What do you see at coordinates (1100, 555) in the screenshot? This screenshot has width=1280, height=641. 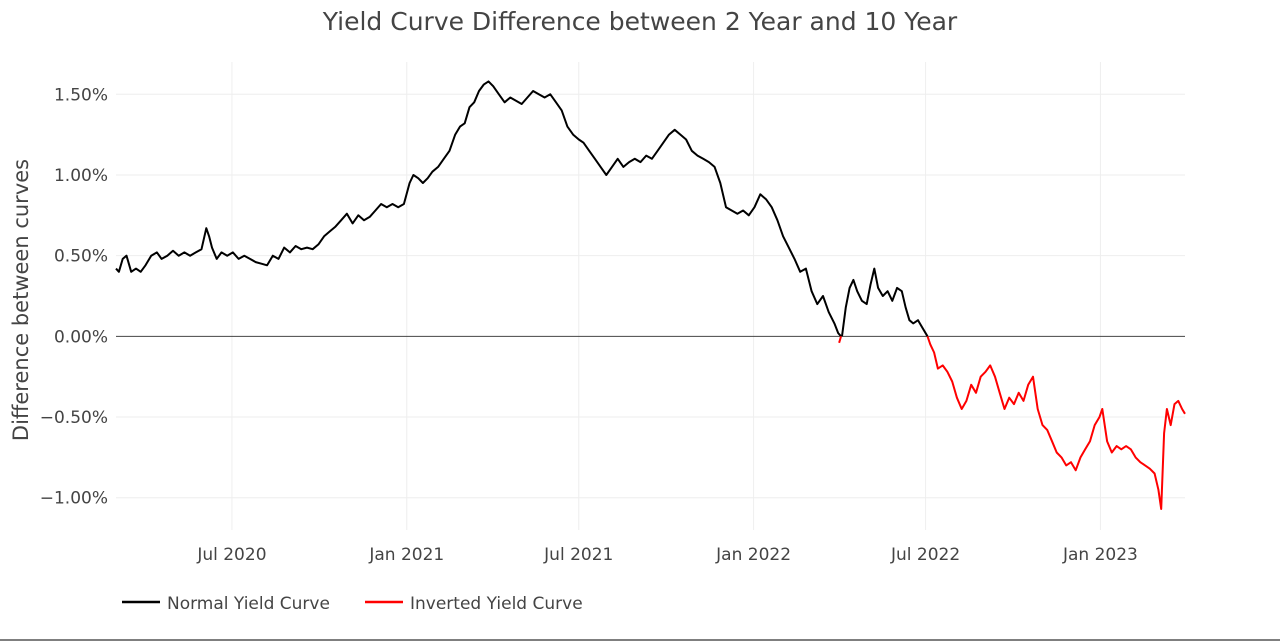 I see `x-tick-label: Jan 2023` at bounding box center [1100, 555].